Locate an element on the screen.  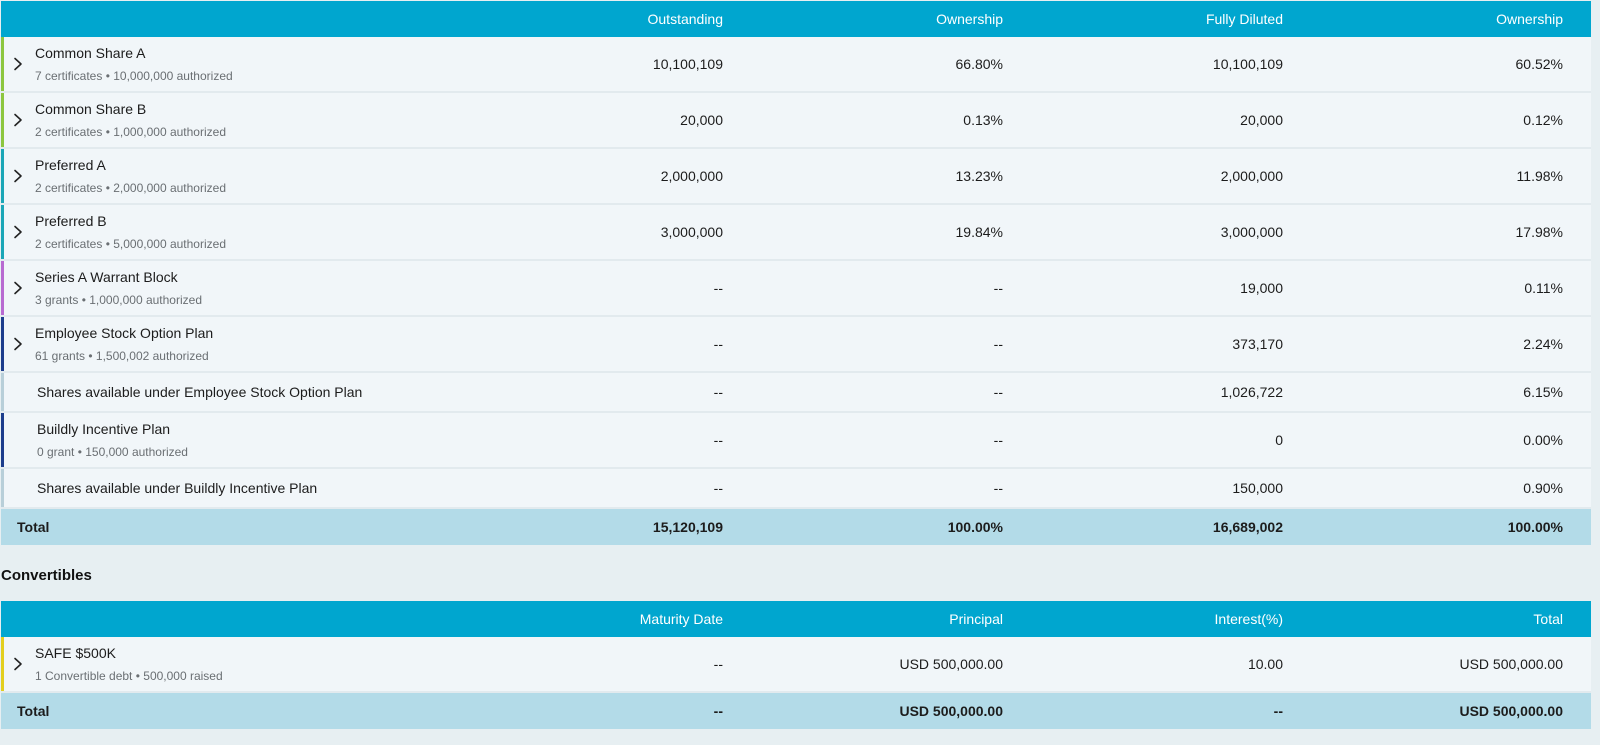
cell-interest: 10.00 is located at coordinates (1265, 664).